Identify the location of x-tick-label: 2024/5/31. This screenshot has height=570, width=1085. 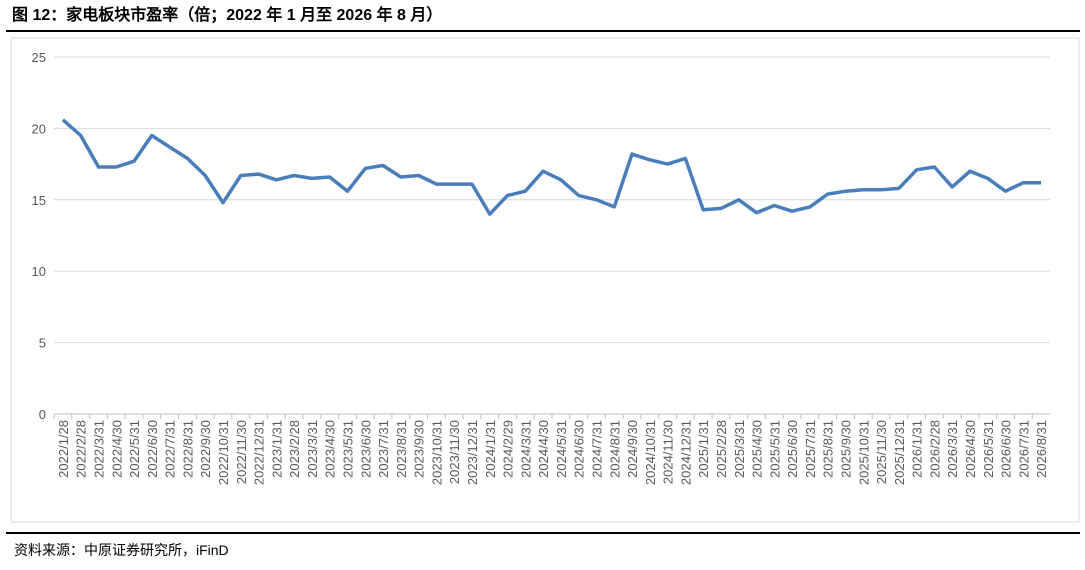
(561, 449).